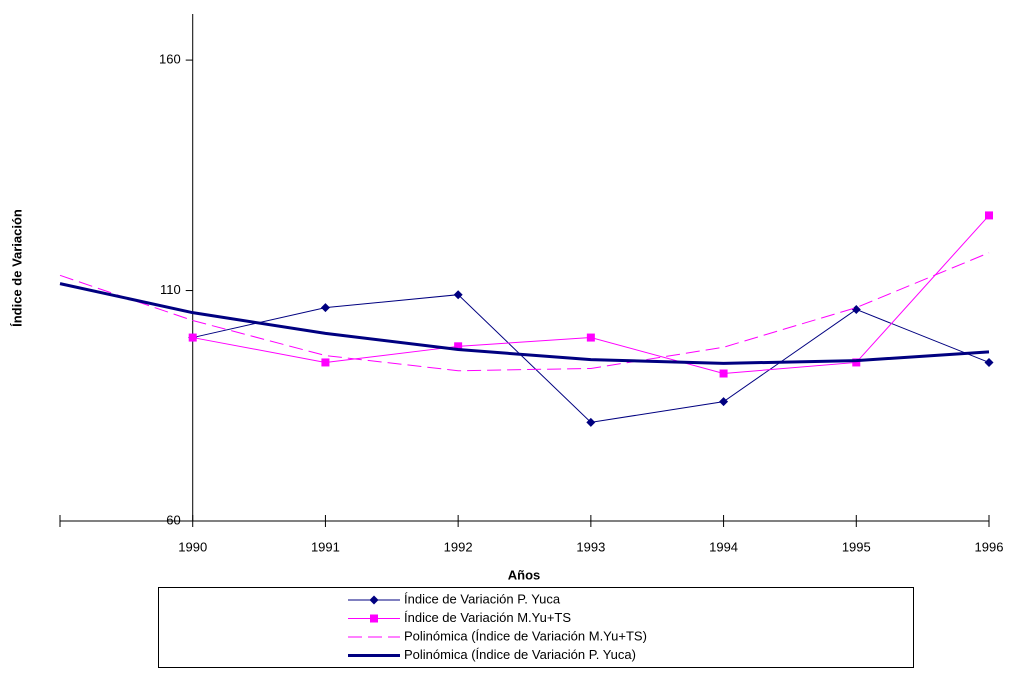  What do you see at coordinates (520, 654) in the screenshot?
I see `legend-label: Polinómica (Índice de Variación P. Yuca)` at bounding box center [520, 654].